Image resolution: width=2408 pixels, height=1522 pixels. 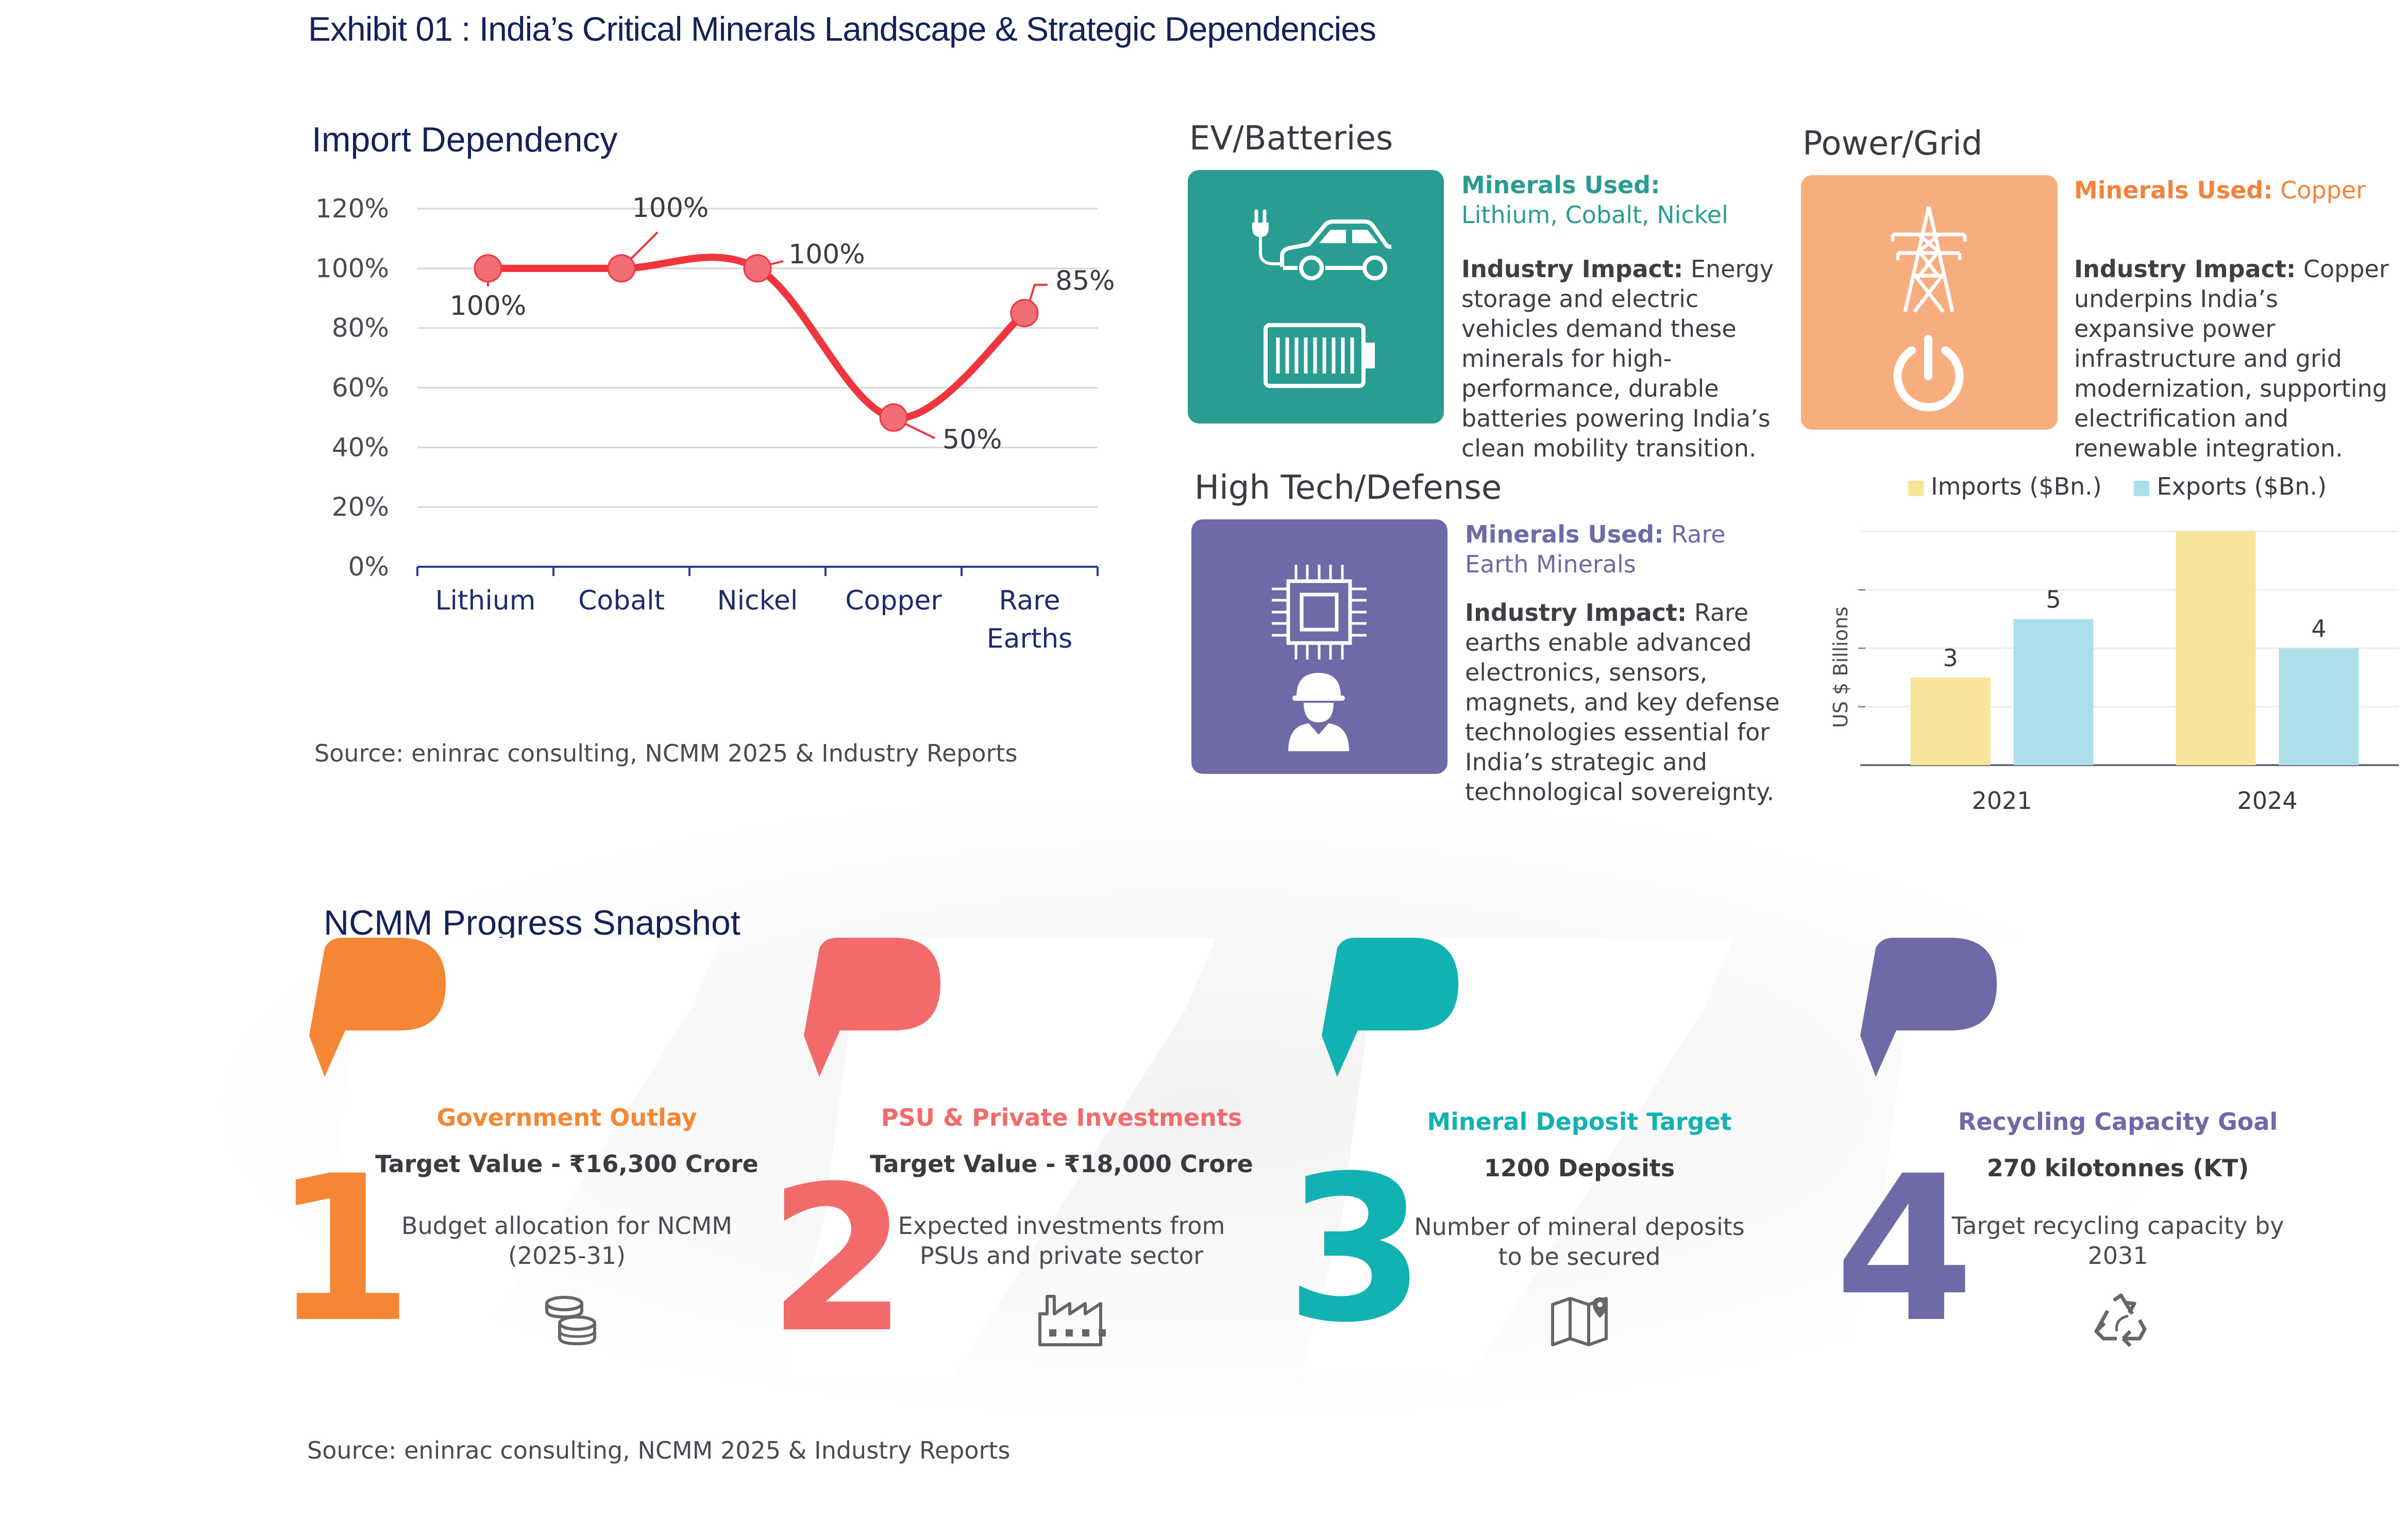 What do you see at coordinates (1319, 612) in the screenshot?
I see `microchip-icon` at bounding box center [1319, 612].